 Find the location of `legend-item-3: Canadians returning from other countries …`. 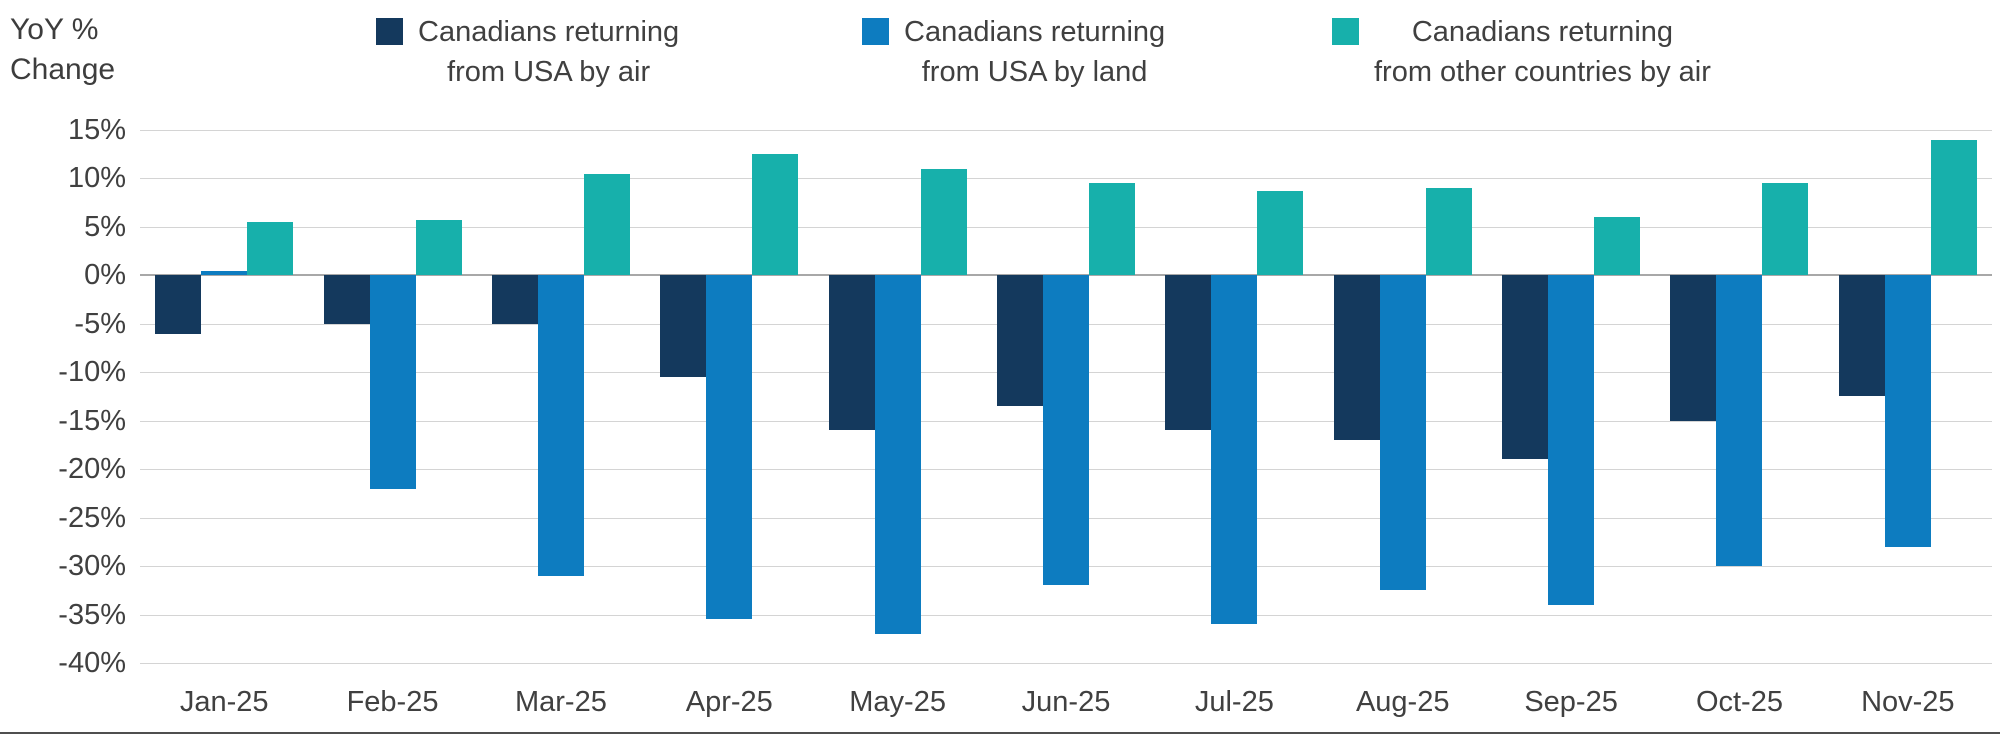

legend-item-3: Canadians returning from other countries … is located at coordinates (1521, 52).